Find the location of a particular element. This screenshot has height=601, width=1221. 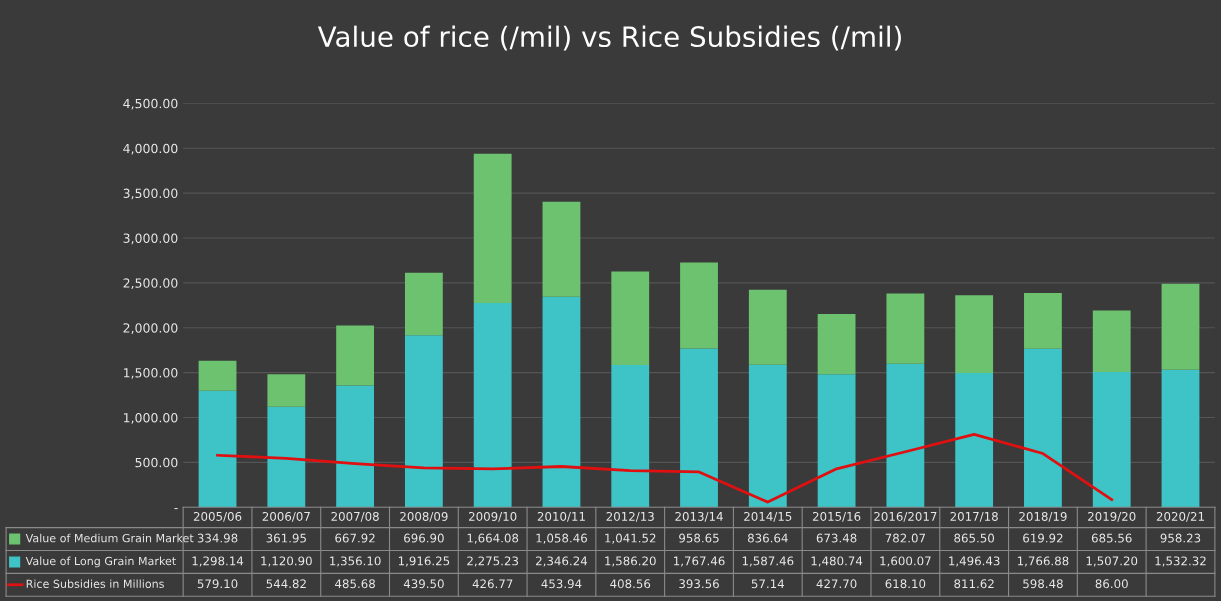

x-tick-label: 2006/07 is located at coordinates (286, 516).